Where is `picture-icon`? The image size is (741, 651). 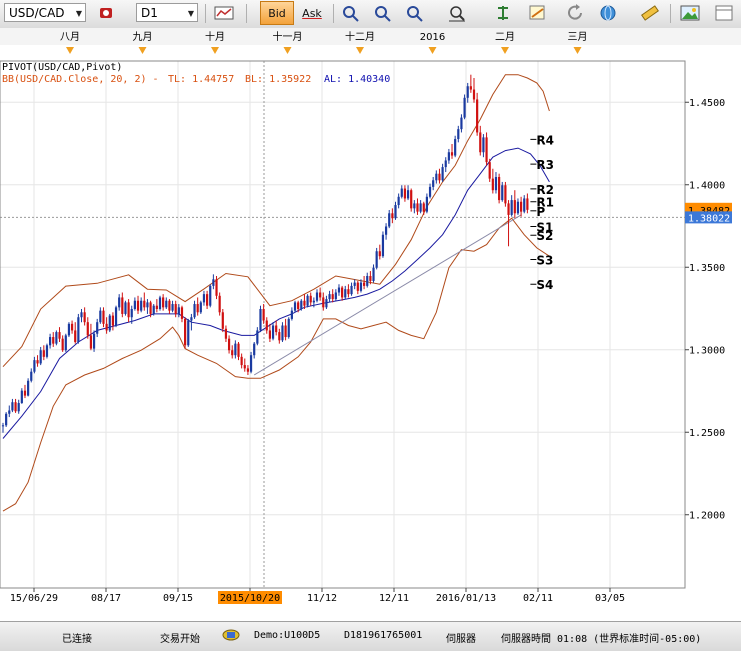
picture-icon is located at coordinates (690, 13).